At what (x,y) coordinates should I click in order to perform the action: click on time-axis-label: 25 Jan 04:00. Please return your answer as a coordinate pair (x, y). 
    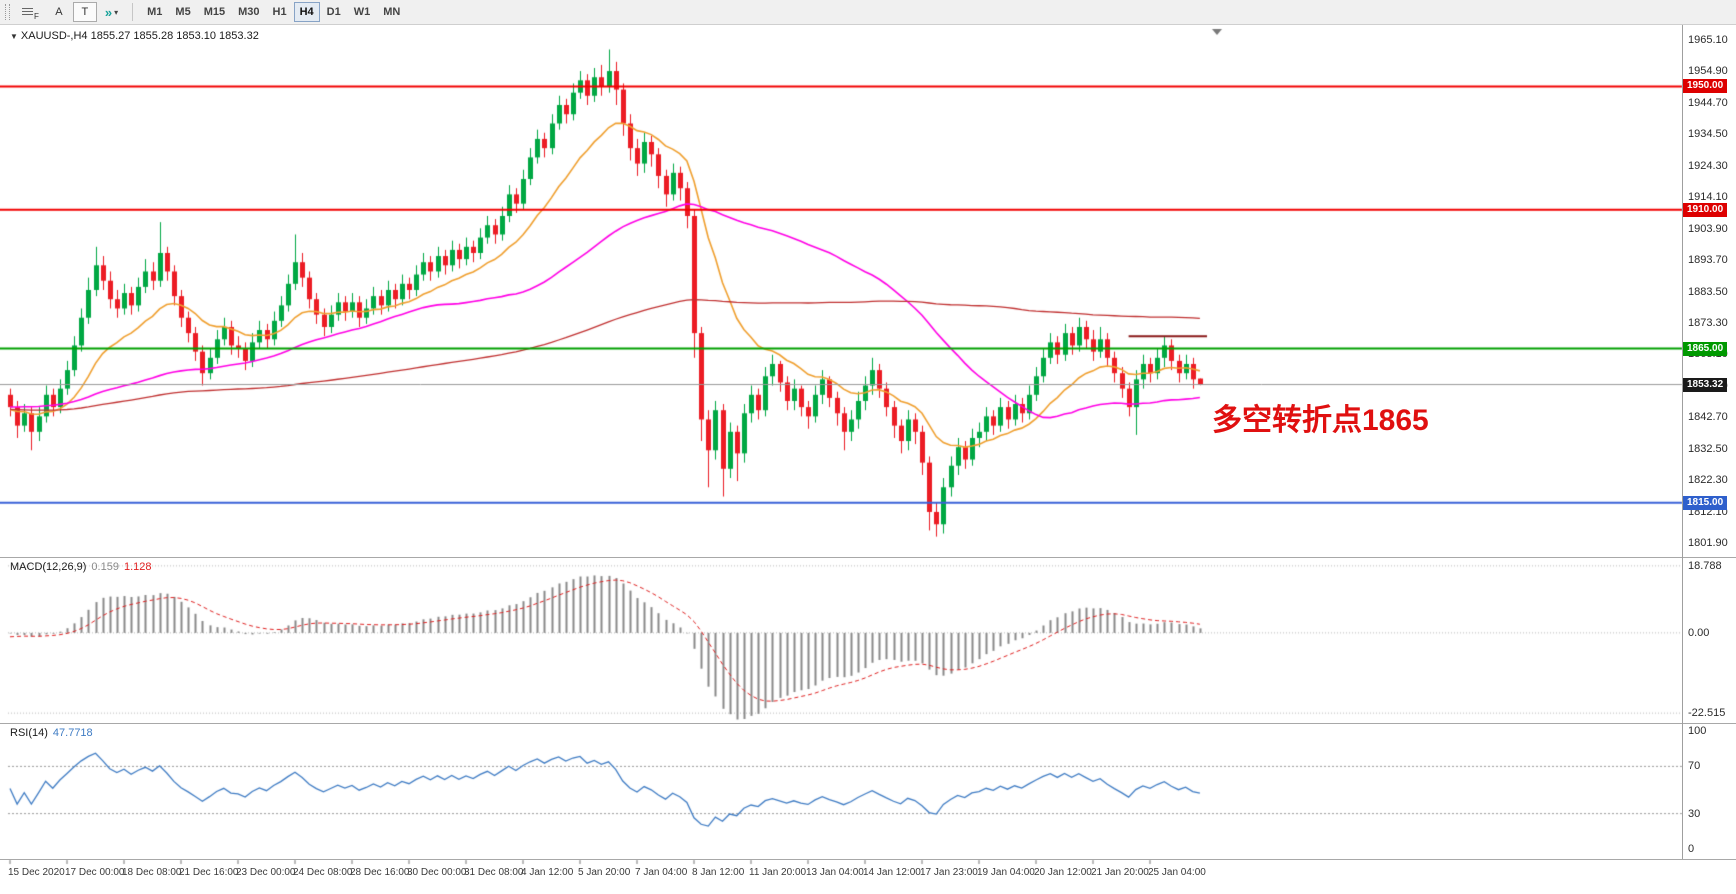
    Looking at the image, I should click on (1177, 872).